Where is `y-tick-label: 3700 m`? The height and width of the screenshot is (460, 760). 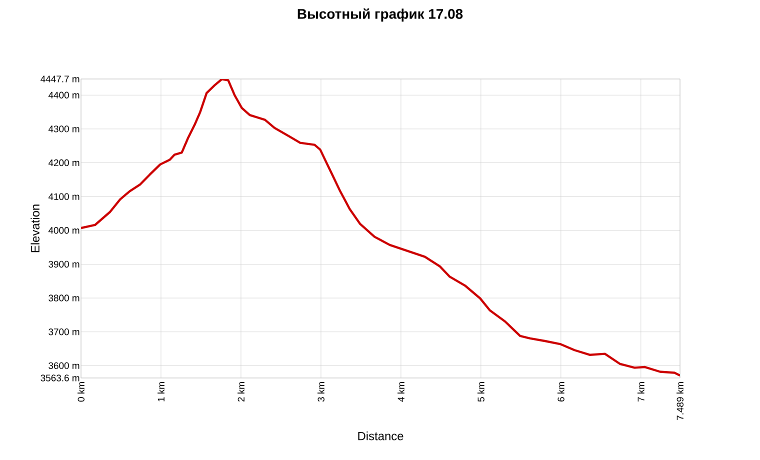 y-tick-label: 3700 m is located at coordinates (64, 332).